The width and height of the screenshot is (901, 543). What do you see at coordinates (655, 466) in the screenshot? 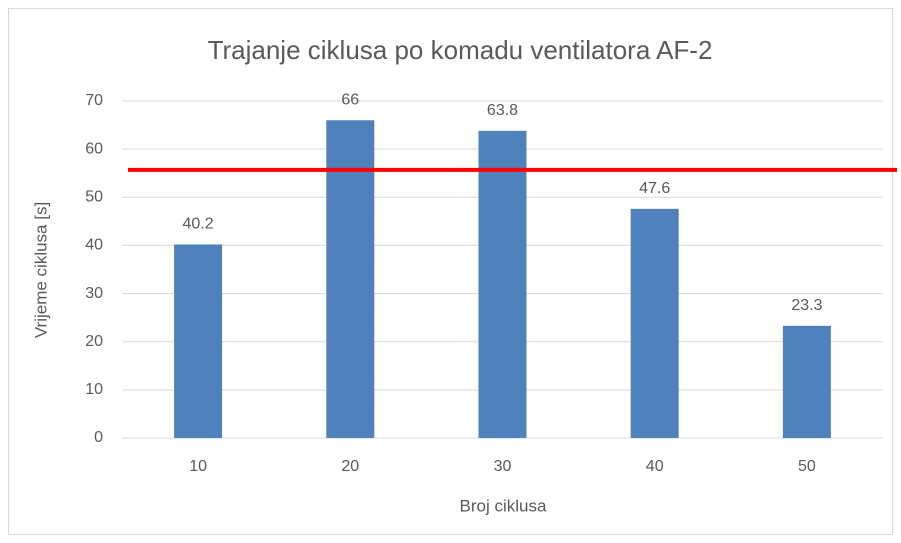
I see `x-tick-label: 40` at bounding box center [655, 466].